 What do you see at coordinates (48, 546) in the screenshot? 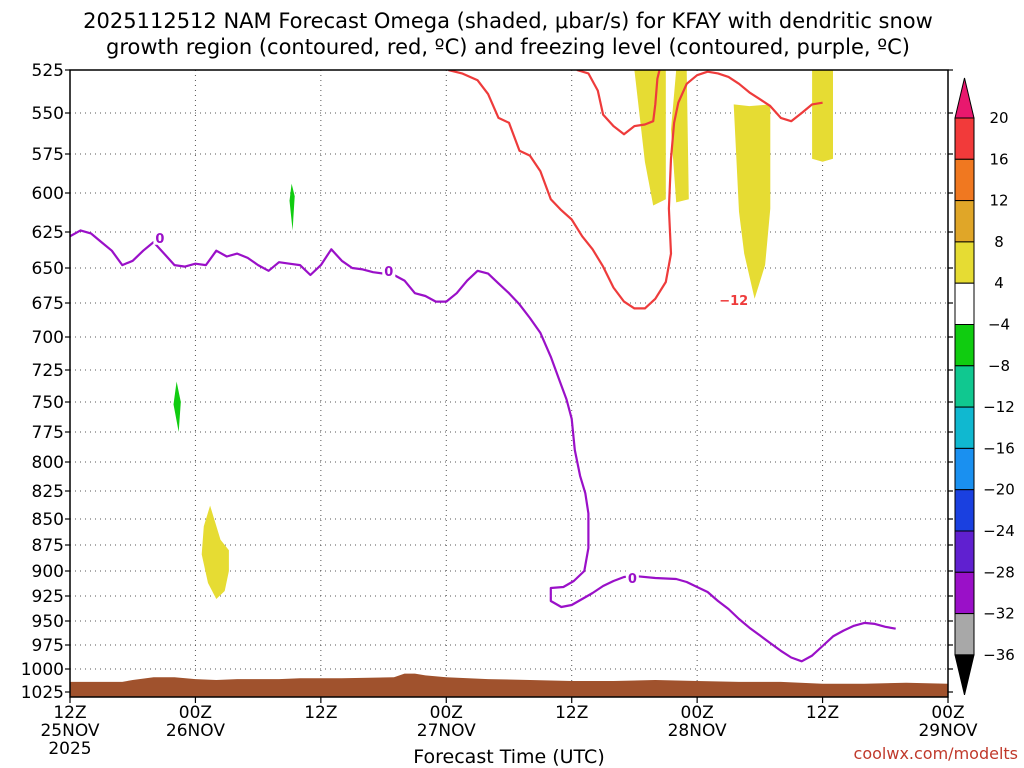
I see `y-tick-label: 875` at bounding box center [48, 546].